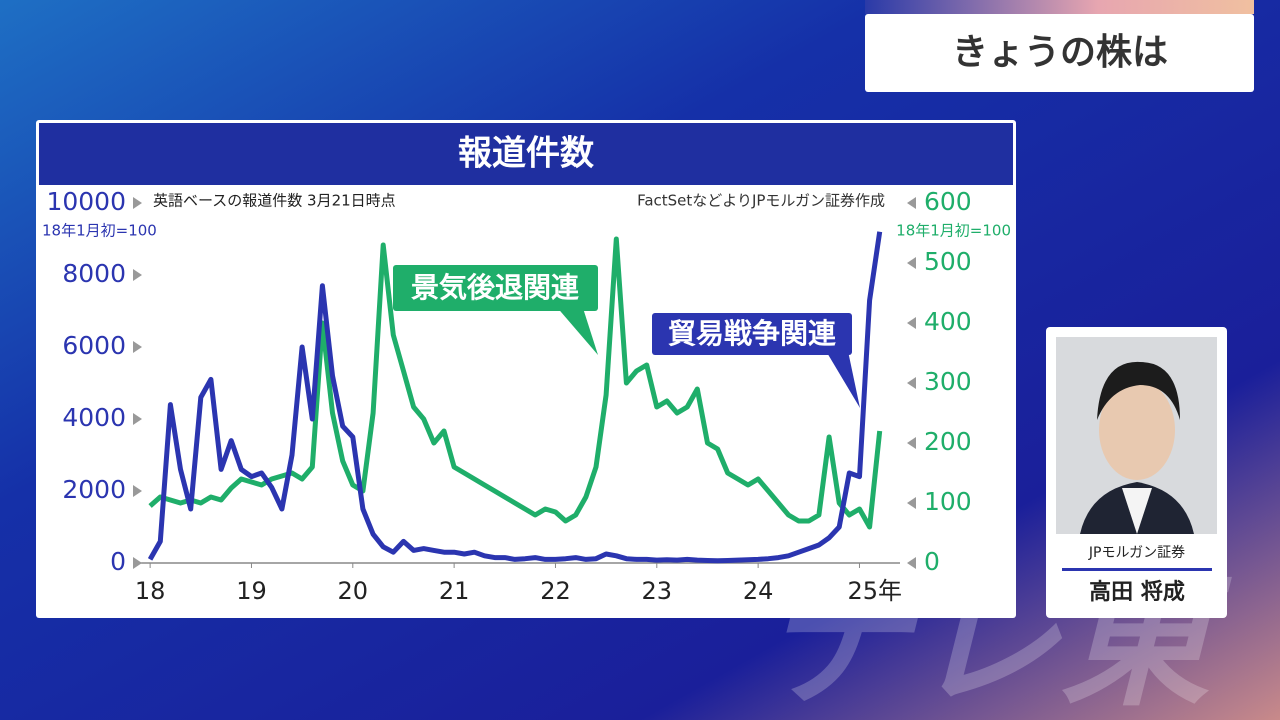 The width and height of the screenshot is (1280, 720). Describe the element at coordinates (86, 201) in the screenshot. I see `y-tick-label: 10000` at that location.